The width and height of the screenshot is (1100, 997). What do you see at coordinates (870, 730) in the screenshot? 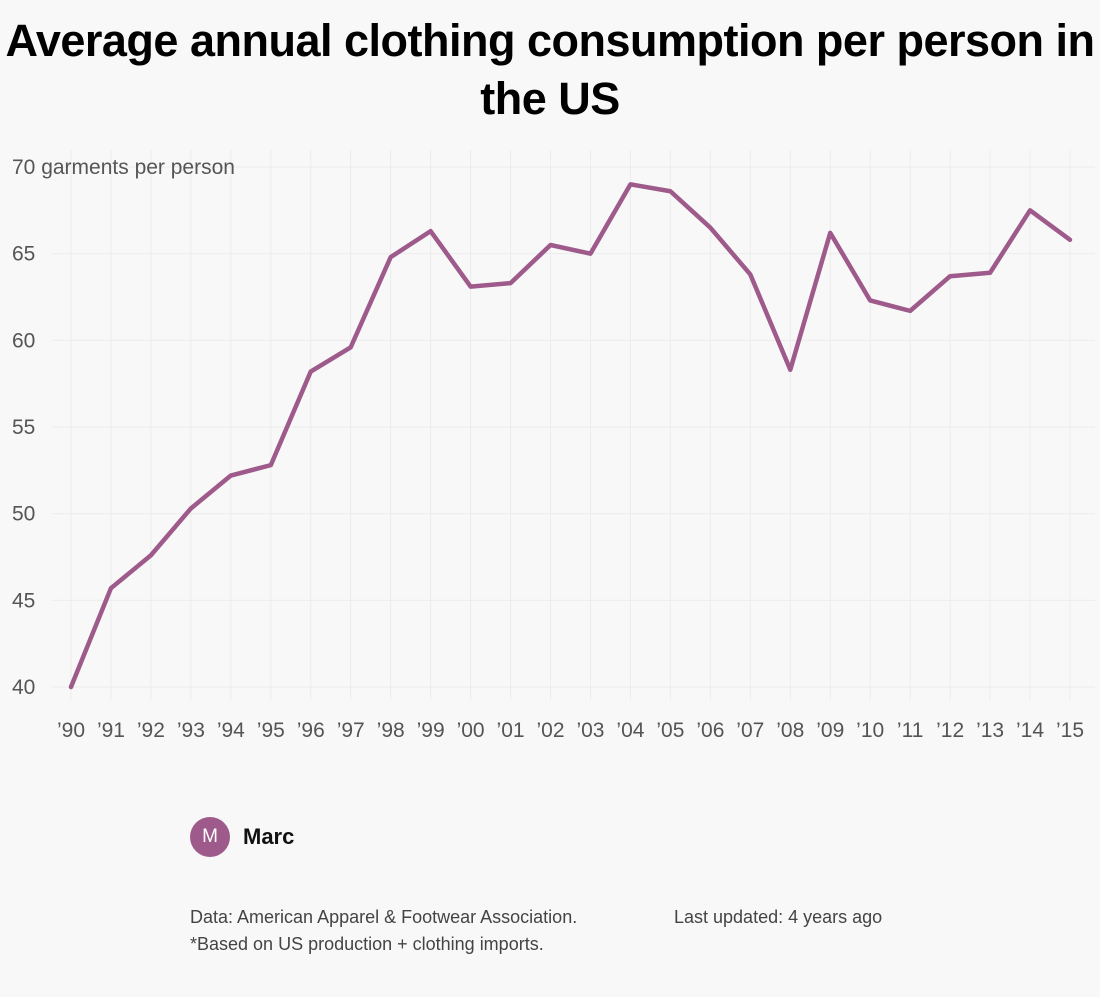
I see `x-tick-label: ’10` at bounding box center [870, 730].